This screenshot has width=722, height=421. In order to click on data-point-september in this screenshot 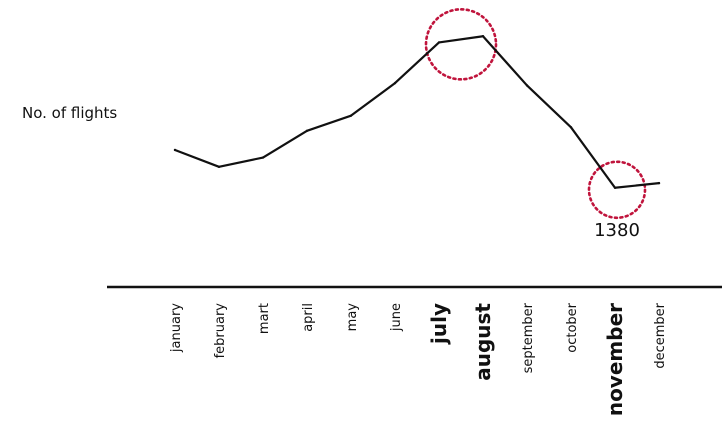, I will do `click(527, 85)`.